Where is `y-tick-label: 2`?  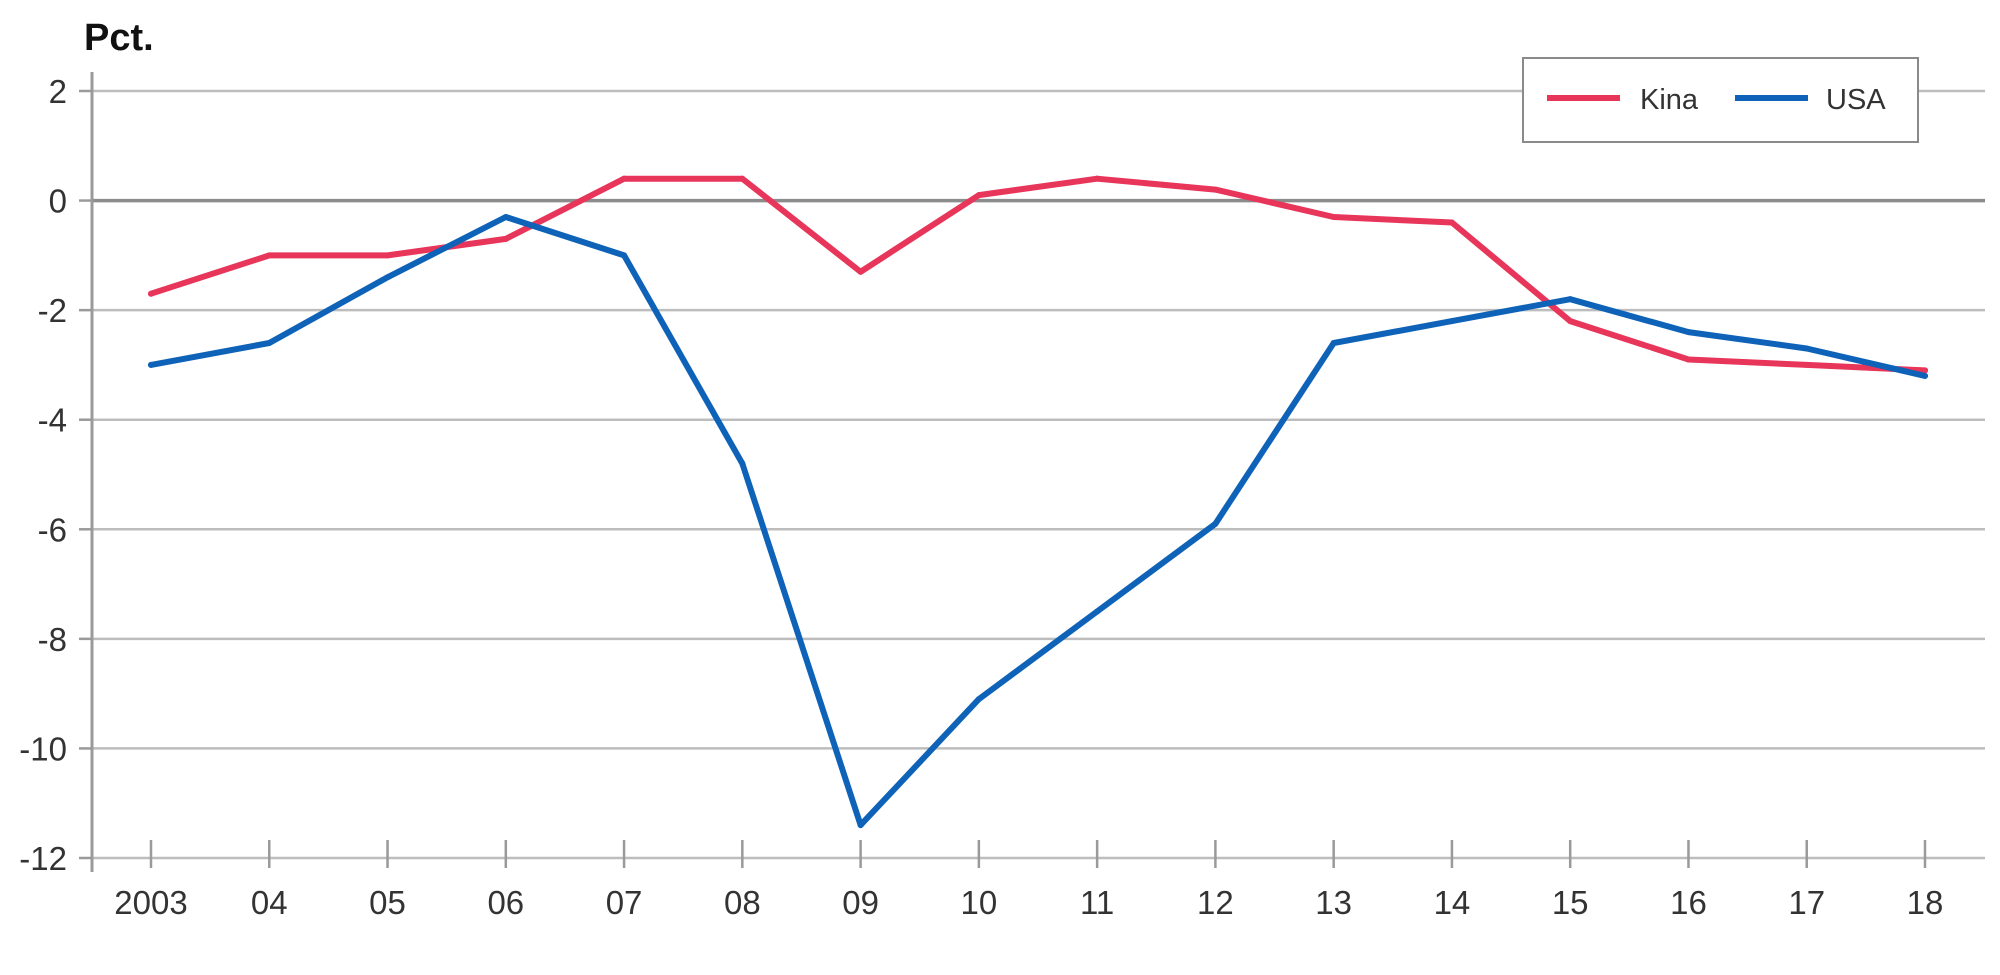 y-tick-label: 2 is located at coordinates (58, 91).